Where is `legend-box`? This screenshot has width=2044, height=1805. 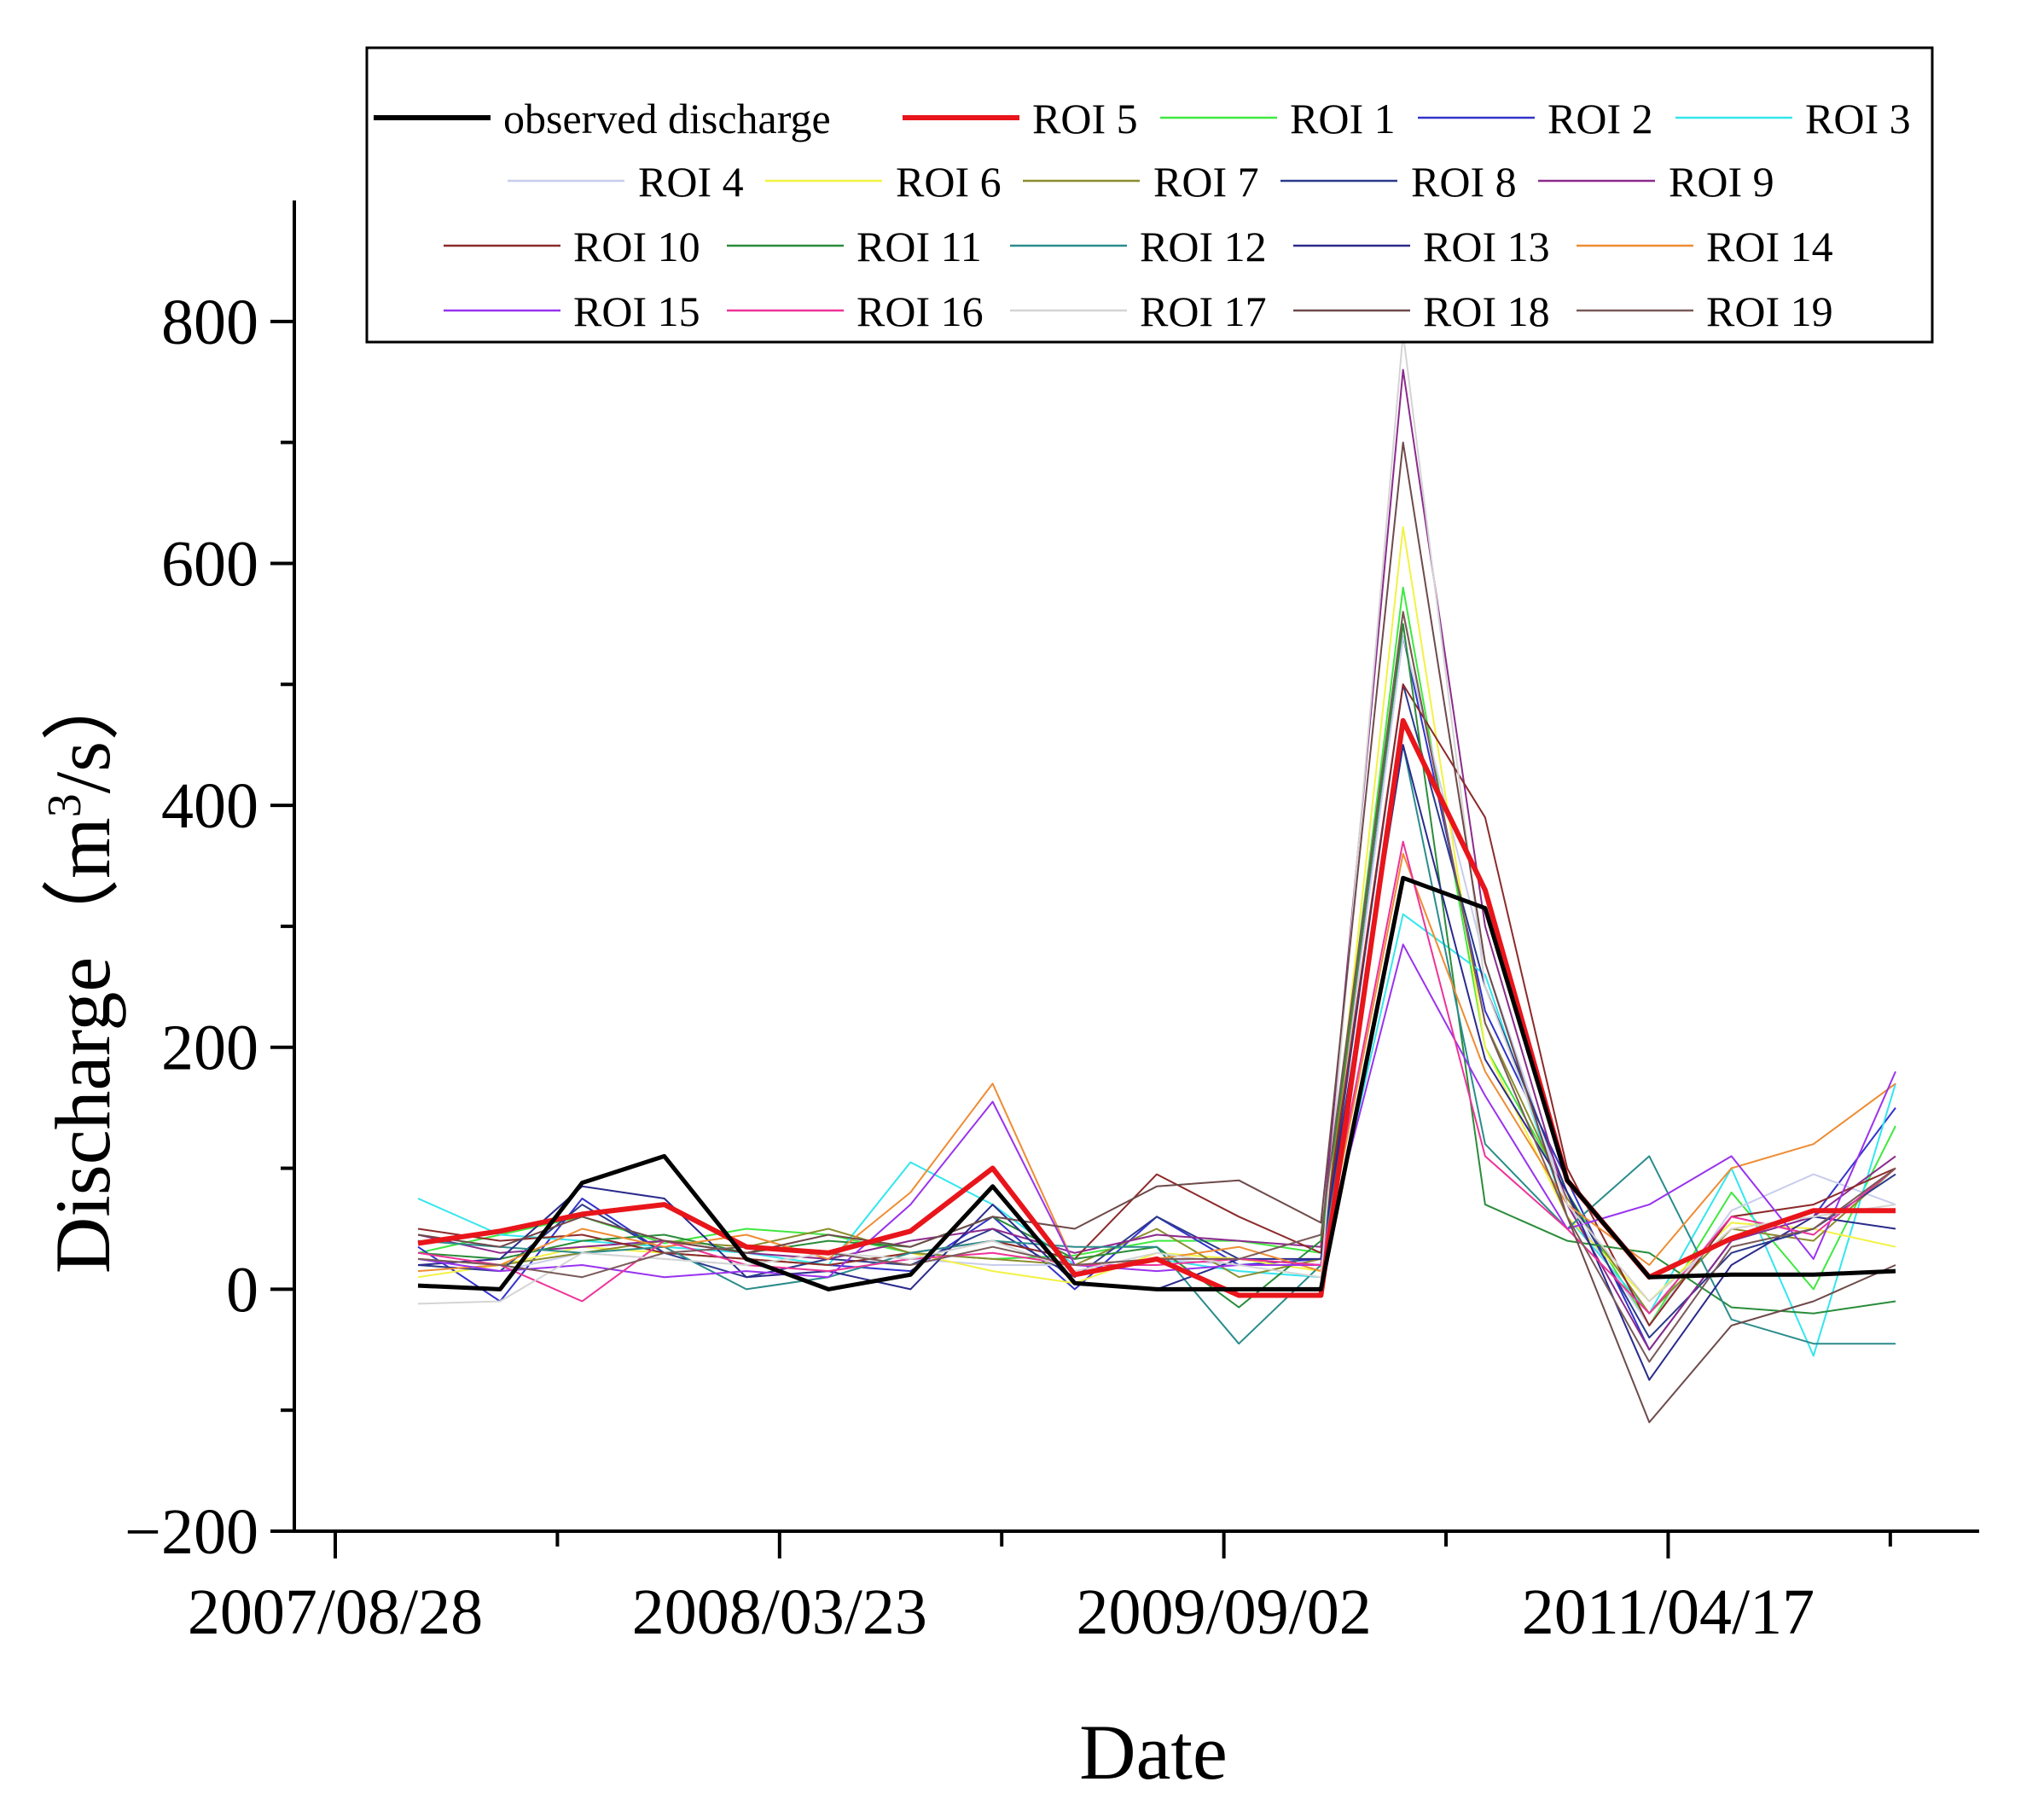 legend-box is located at coordinates (1149, 195).